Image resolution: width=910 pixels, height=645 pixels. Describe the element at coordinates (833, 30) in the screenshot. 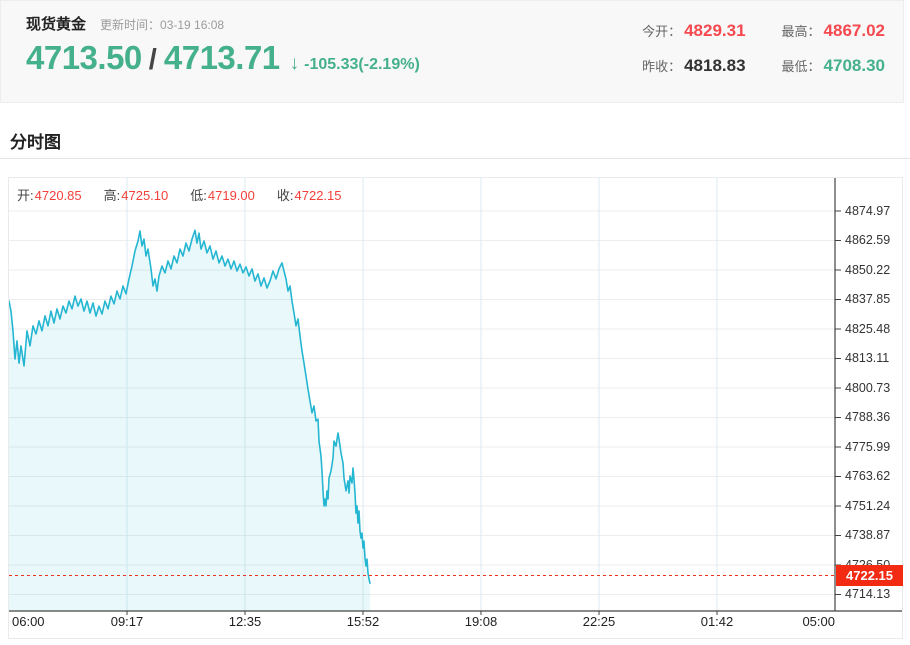

I see `stat-high: 最高： 4867.02` at that location.